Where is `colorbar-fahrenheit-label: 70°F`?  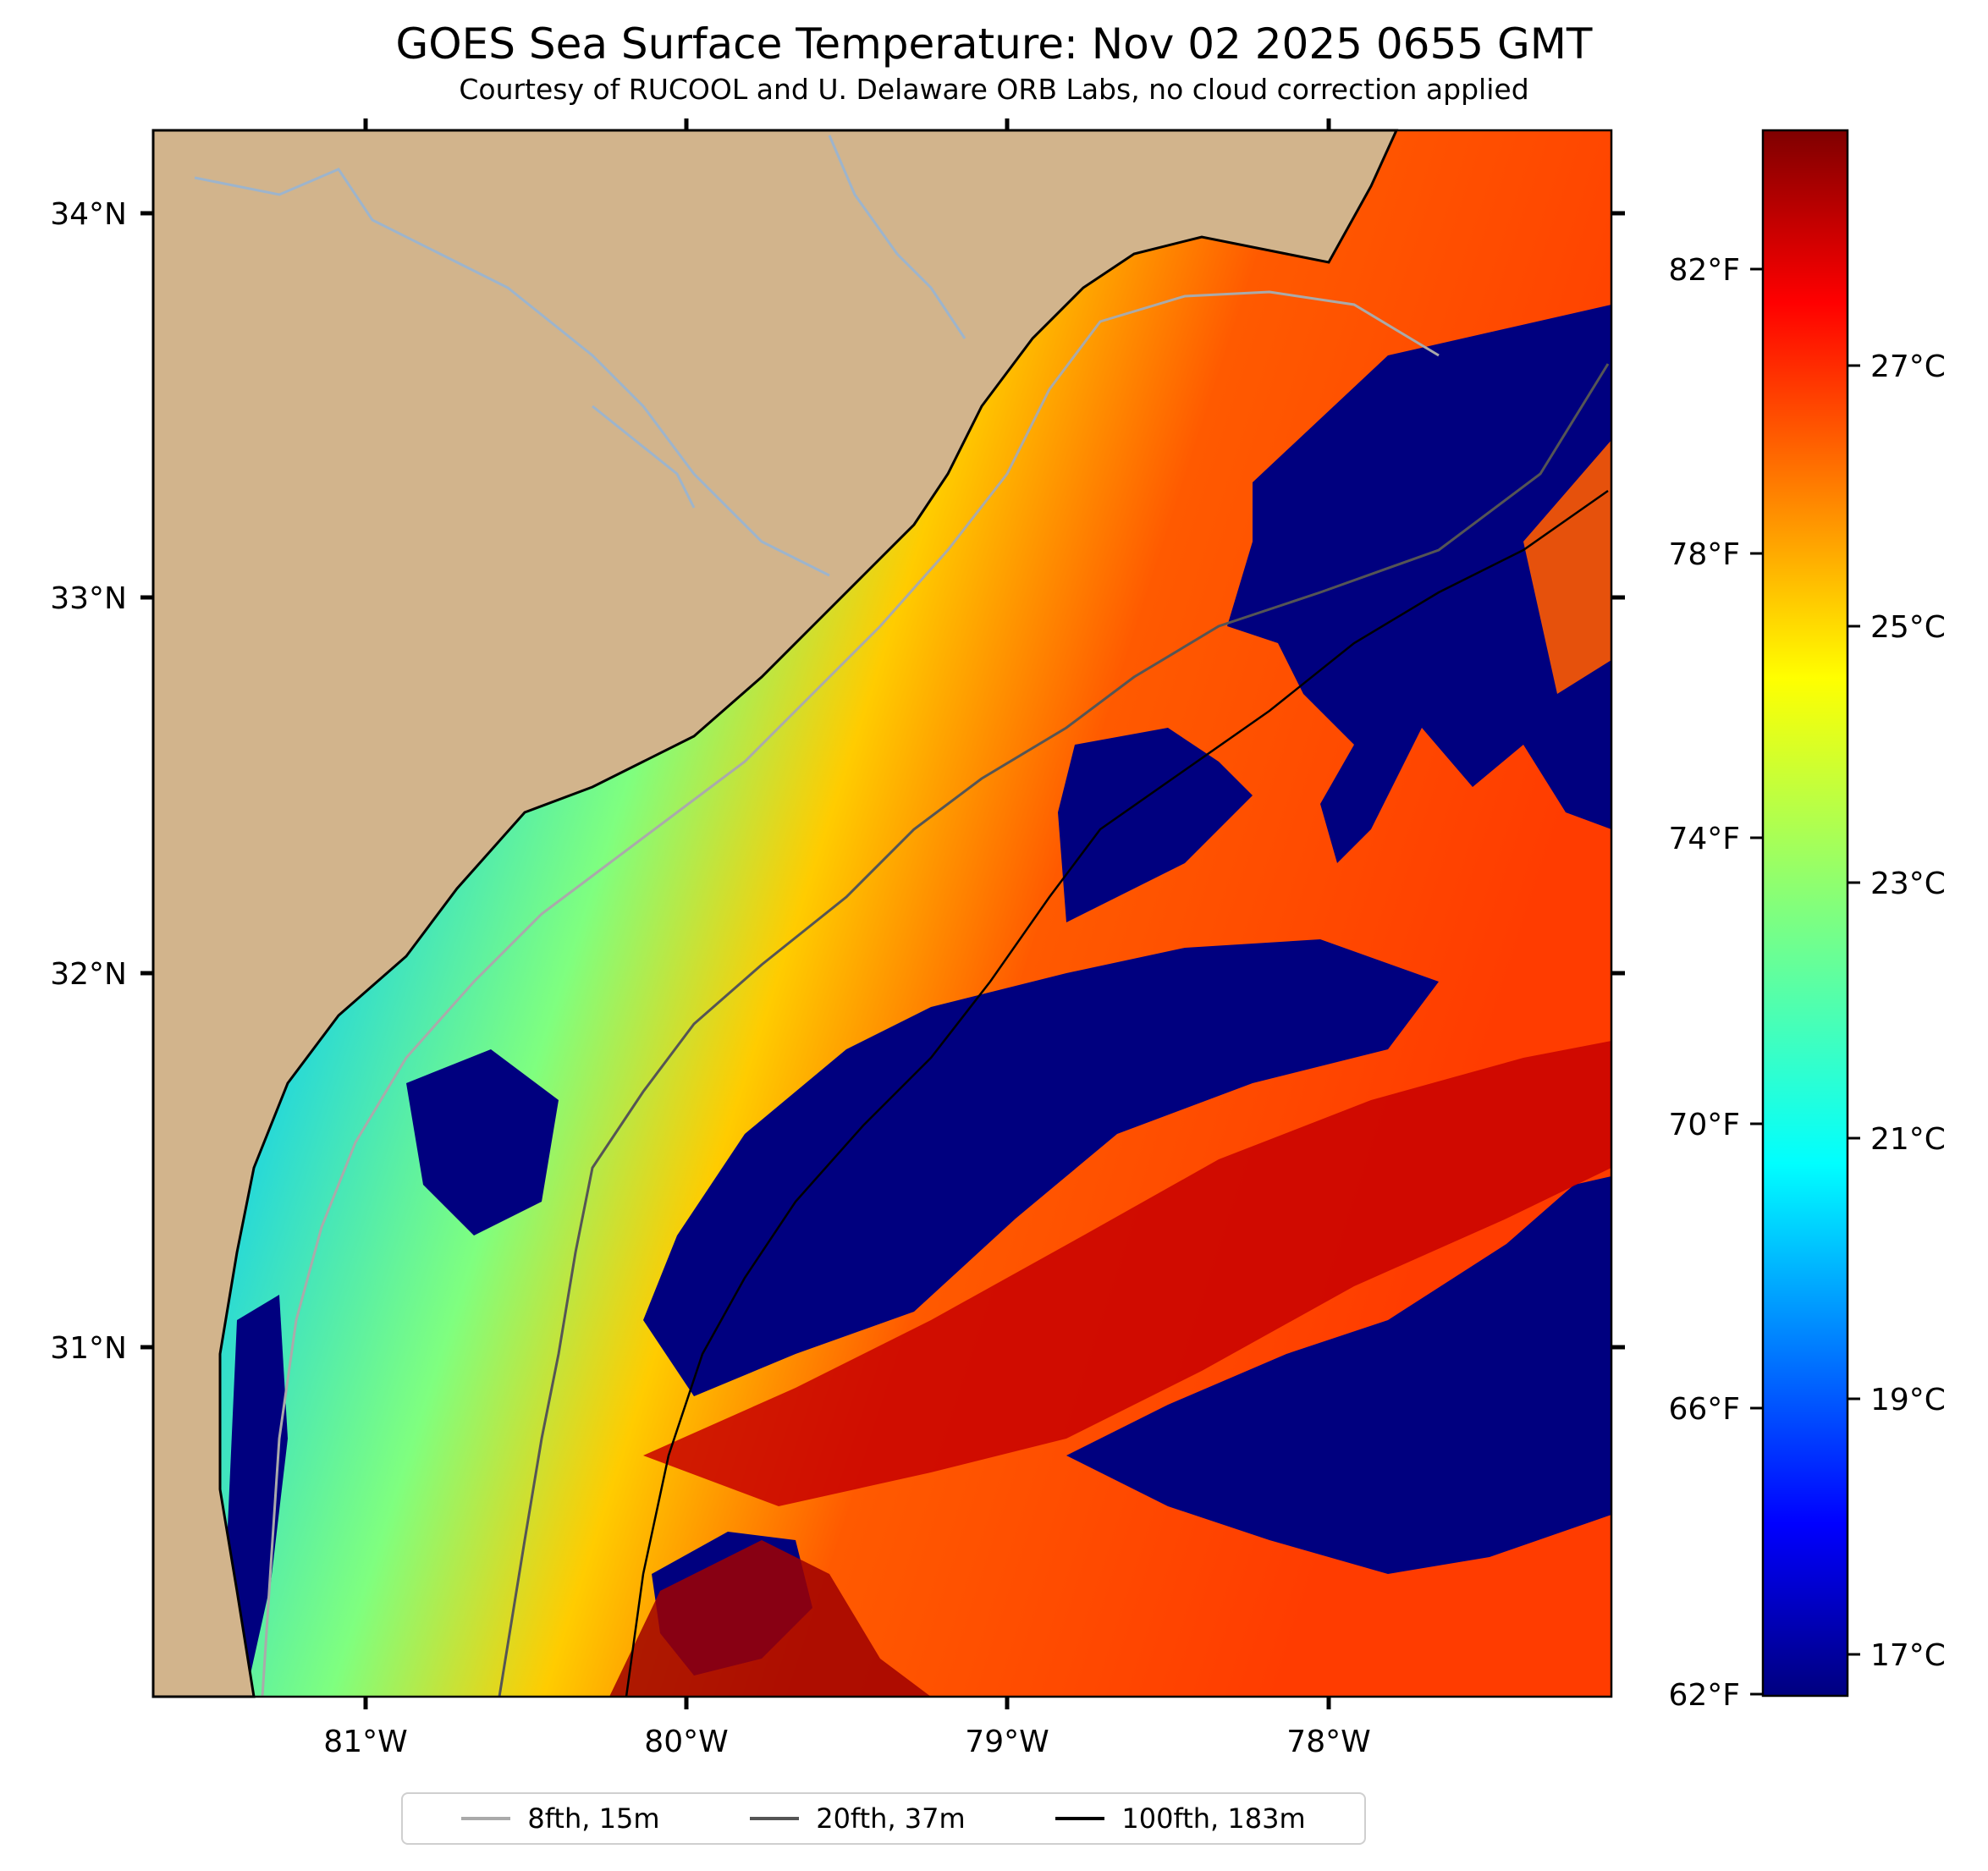
colorbar-fahrenheit-label: 70°F is located at coordinates (1704, 1125).